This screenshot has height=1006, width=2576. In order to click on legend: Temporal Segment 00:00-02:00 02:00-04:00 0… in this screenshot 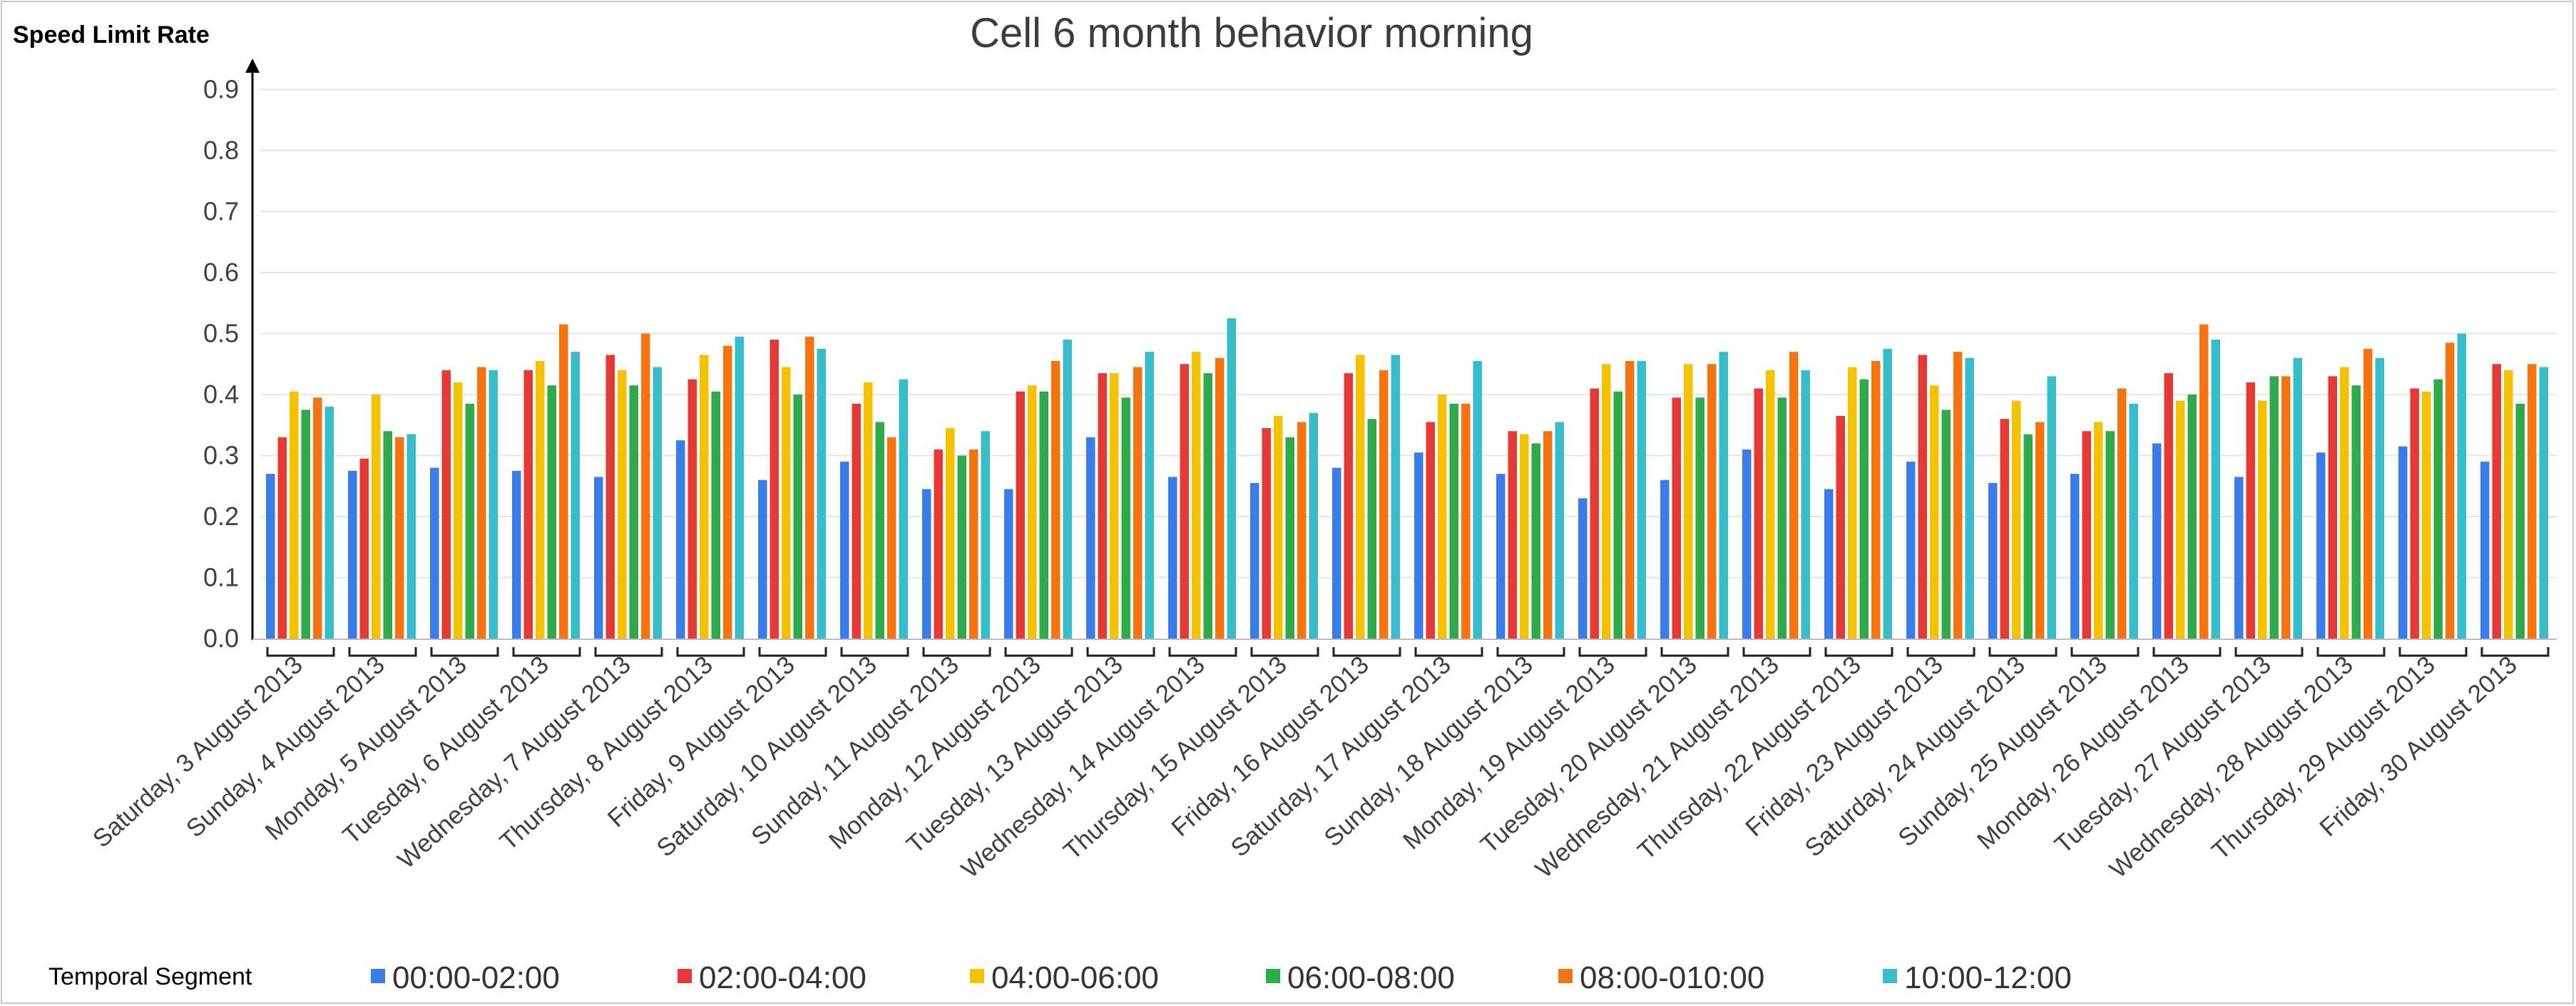, I will do `click(1060, 977)`.